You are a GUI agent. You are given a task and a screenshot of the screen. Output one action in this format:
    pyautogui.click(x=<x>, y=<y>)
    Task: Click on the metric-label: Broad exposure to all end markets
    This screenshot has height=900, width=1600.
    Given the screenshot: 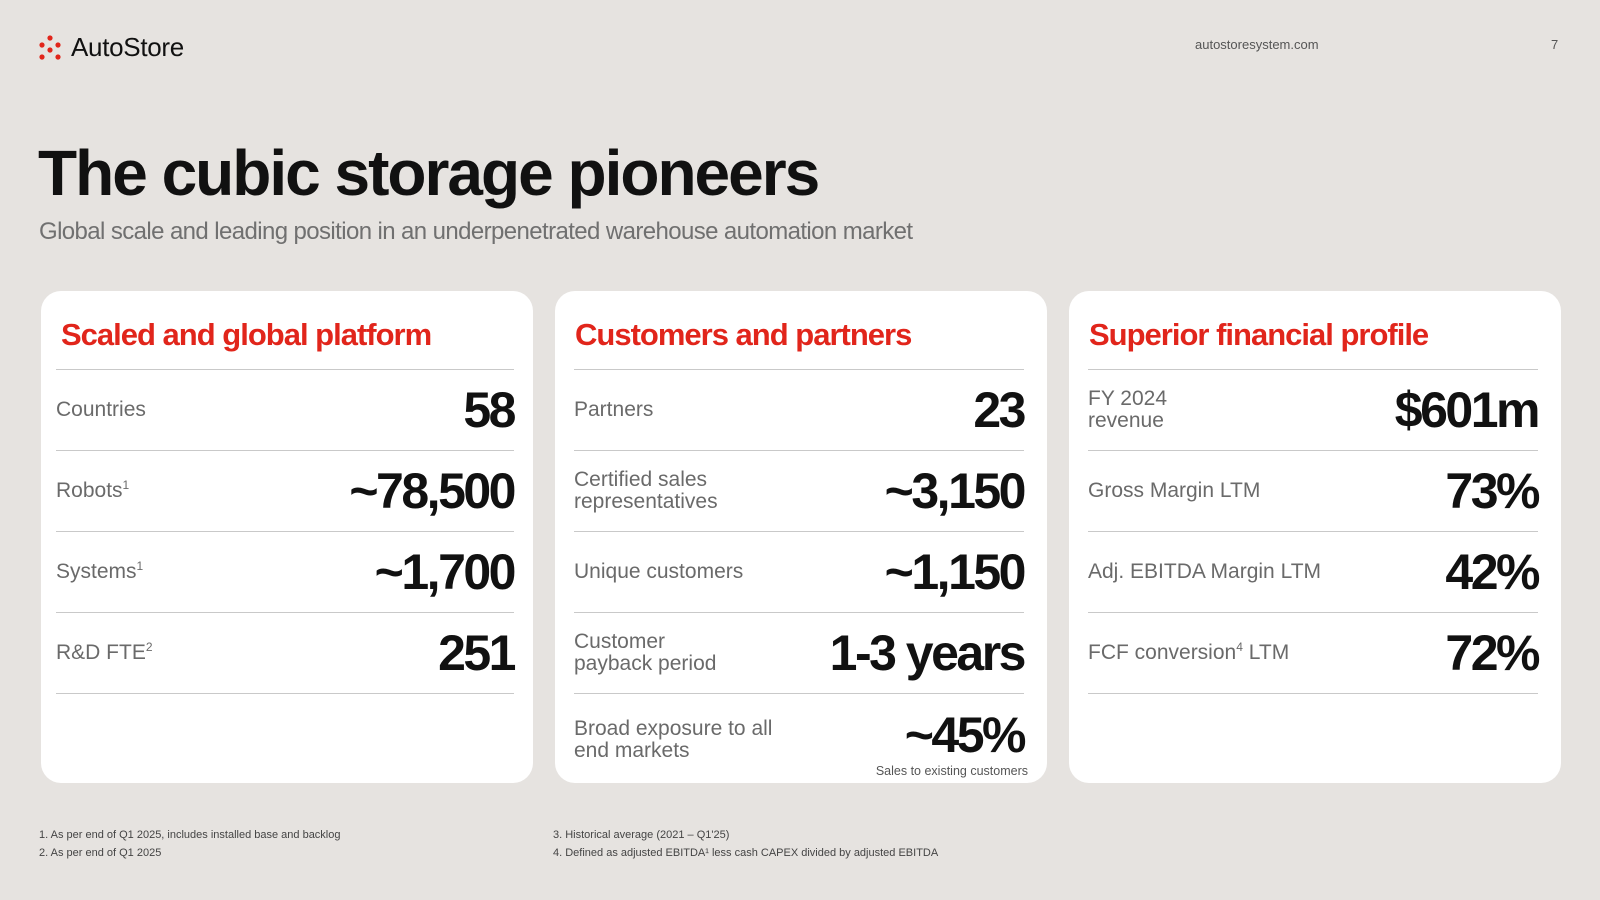 What is the action you would take?
    pyautogui.click(x=673, y=739)
    